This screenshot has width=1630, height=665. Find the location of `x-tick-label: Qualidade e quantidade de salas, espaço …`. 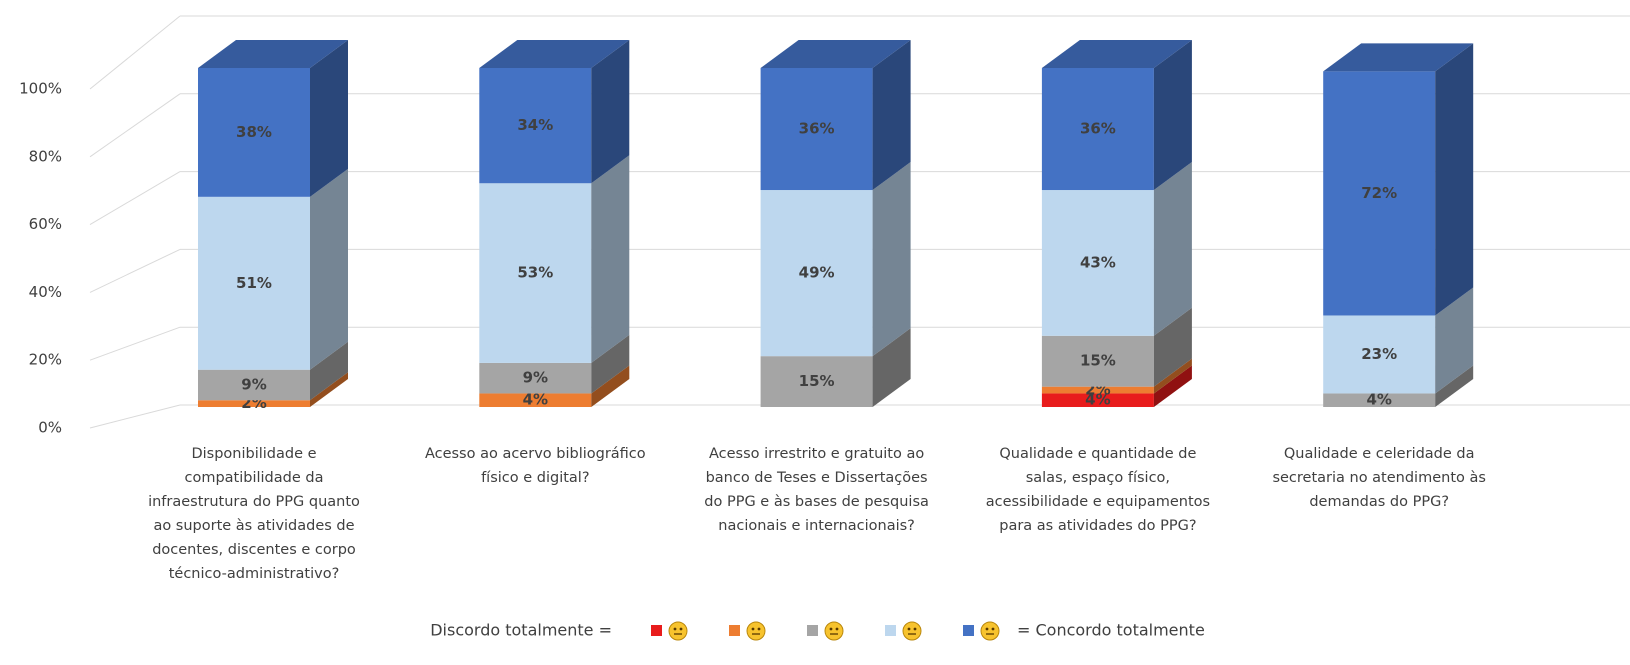

x-tick-label: Qualidade e quantidade de salas, espaço … is located at coordinates (1098, 490).